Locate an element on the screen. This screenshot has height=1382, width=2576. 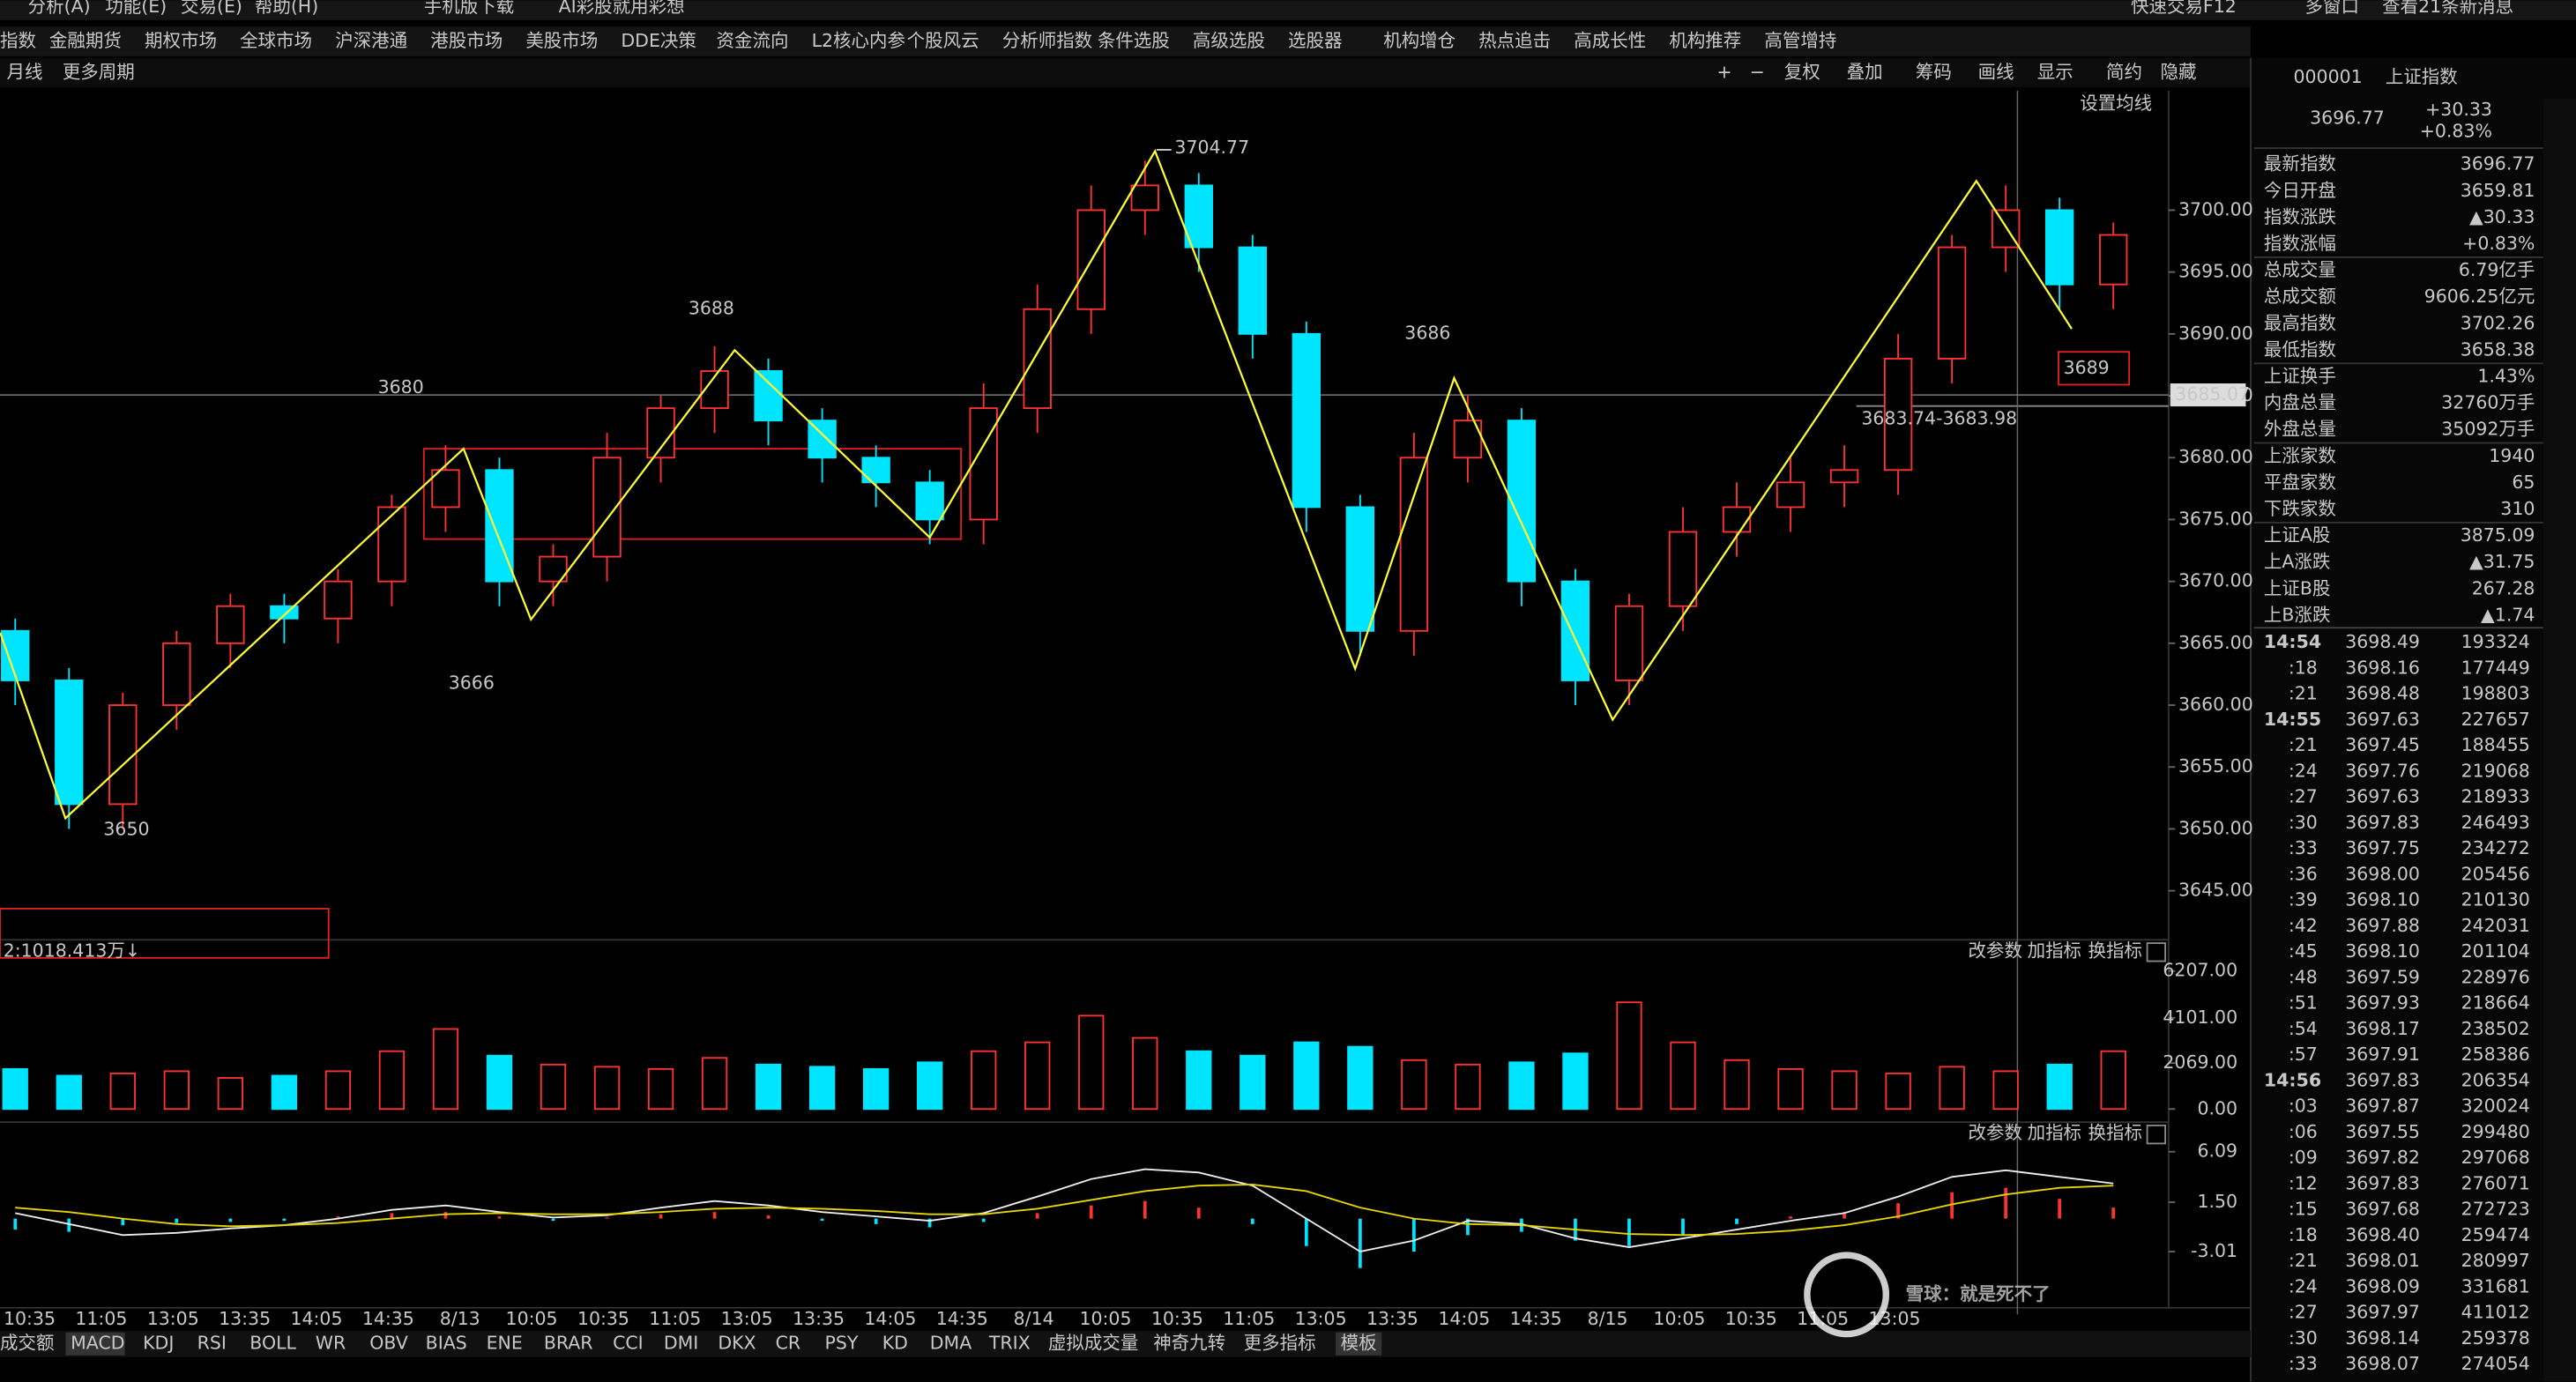
nav-item: 美股市场 is located at coordinates (561, 40).